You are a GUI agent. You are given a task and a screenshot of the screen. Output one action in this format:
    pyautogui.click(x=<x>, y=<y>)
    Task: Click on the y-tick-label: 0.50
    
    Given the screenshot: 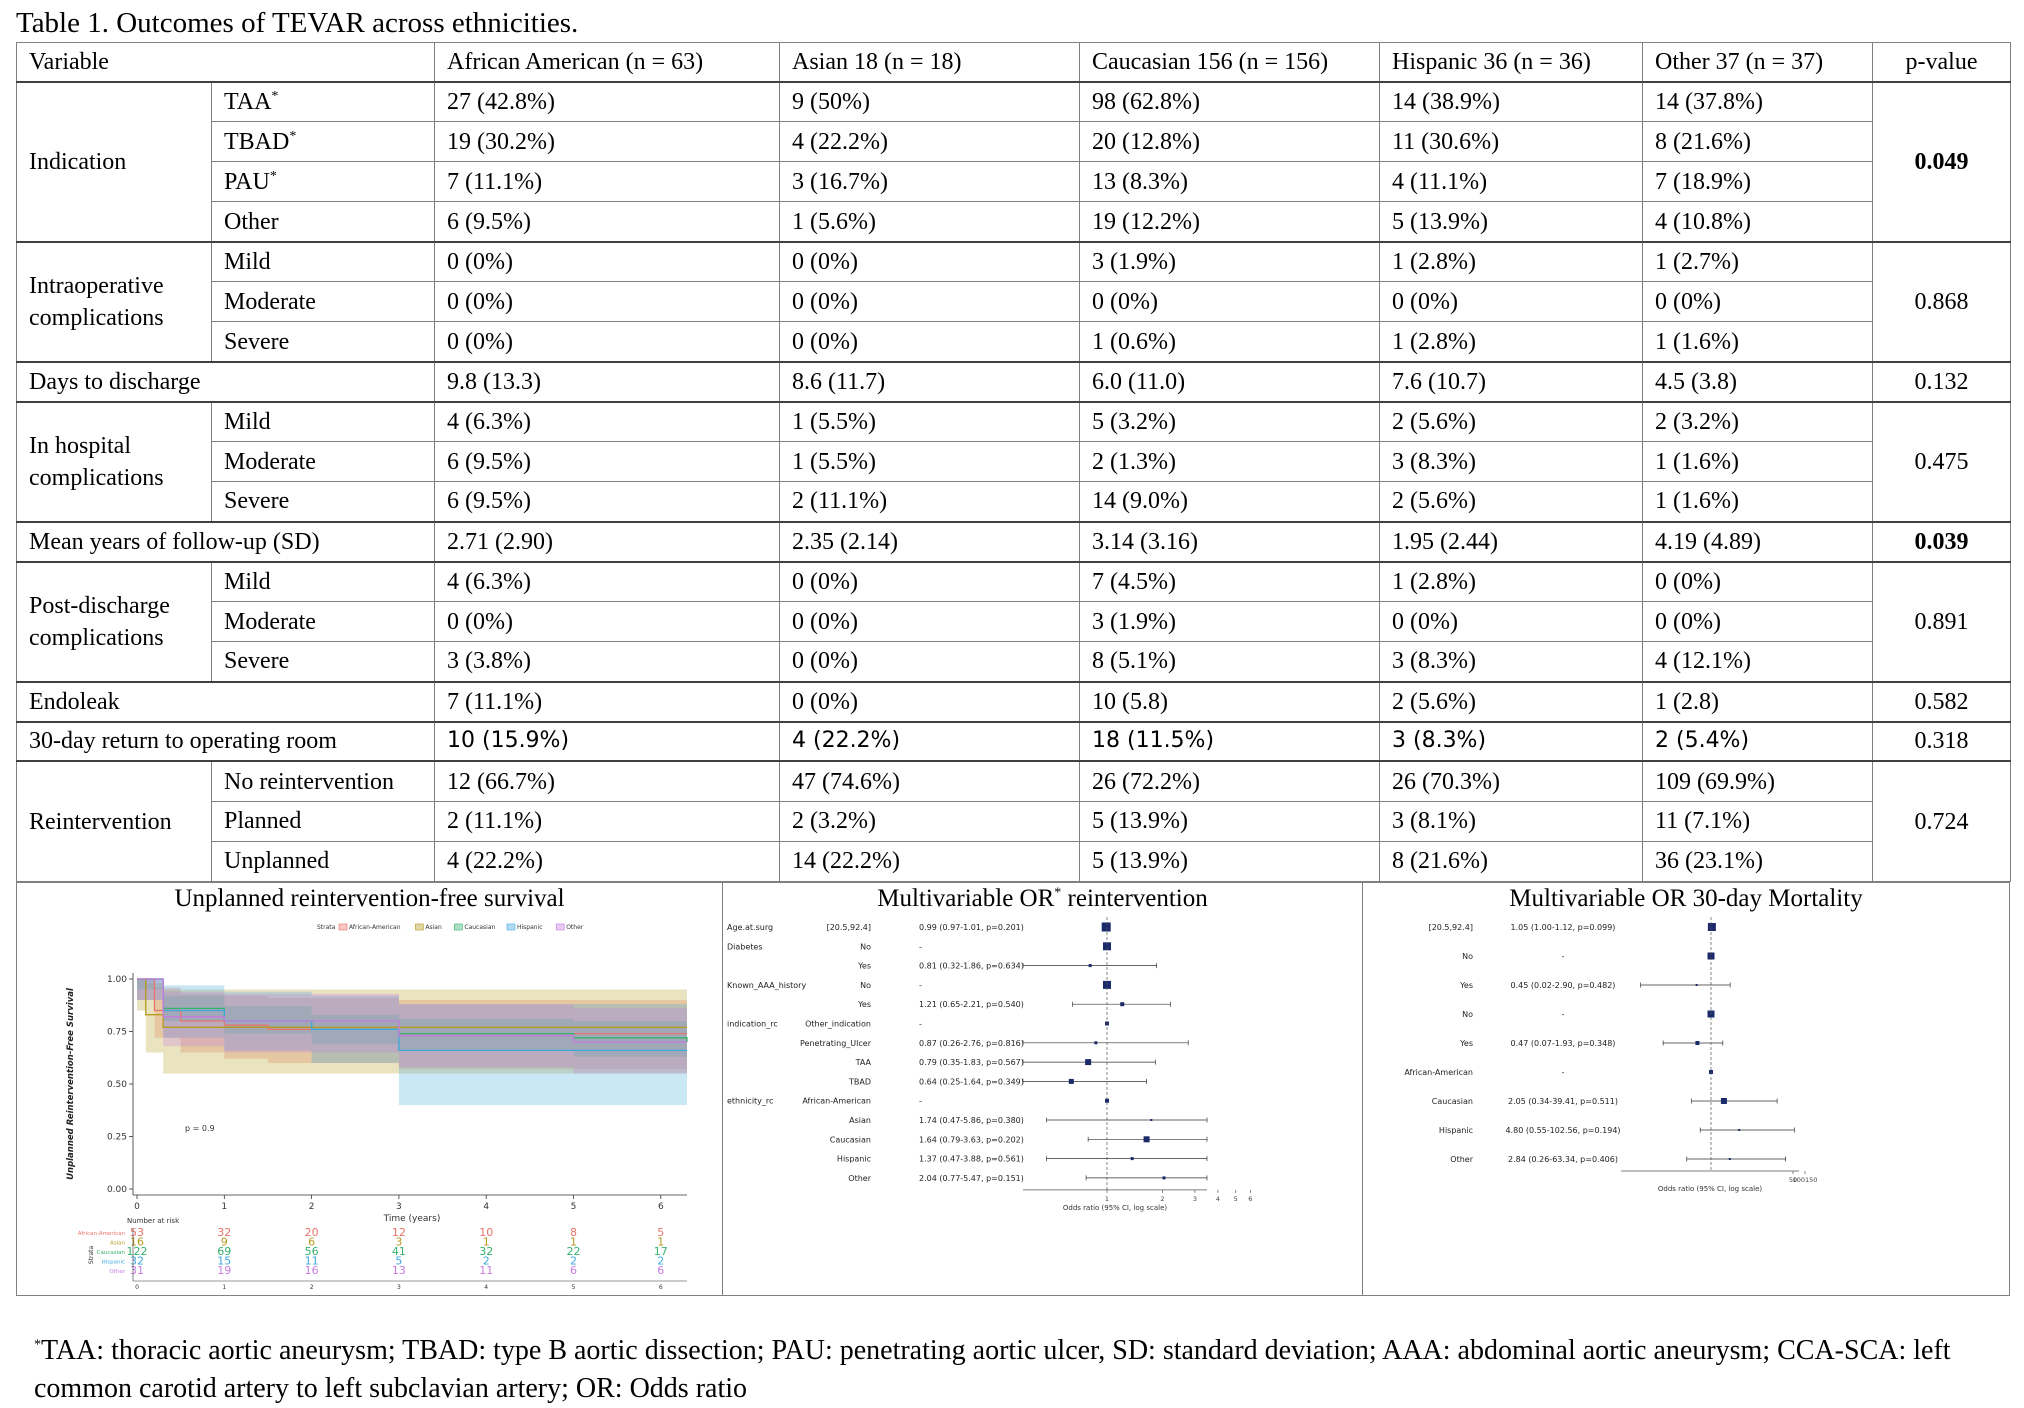 What is the action you would take?
    pyautogui.click(x=117, y=1085)
    